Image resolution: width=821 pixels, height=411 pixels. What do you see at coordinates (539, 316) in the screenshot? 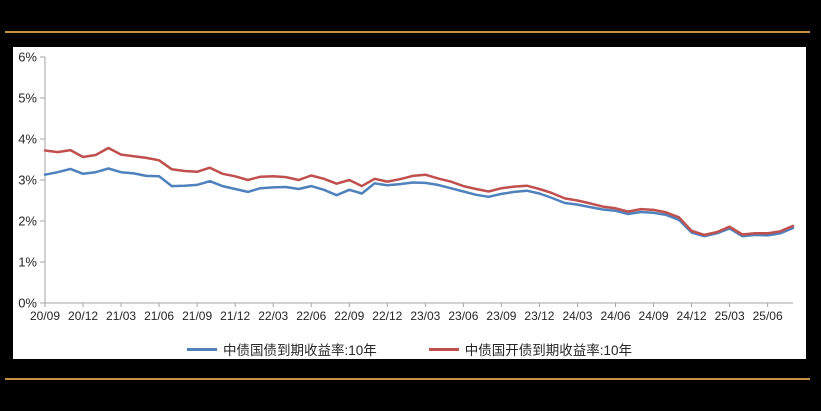
I see `x-tick-label: 23/12` at bounding box center [539, 316].